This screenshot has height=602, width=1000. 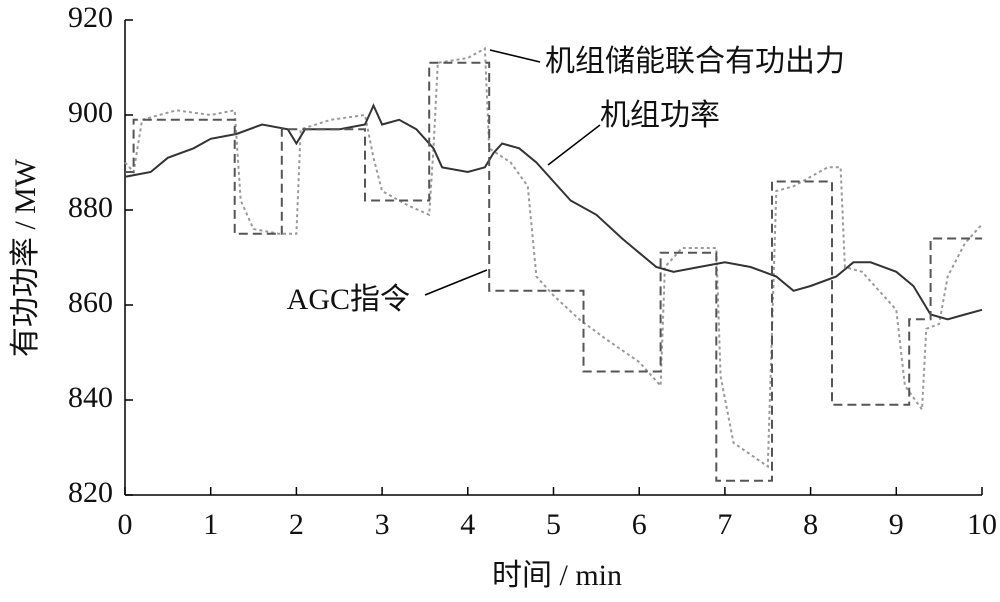 What do you see at coordinates (810, 524) in the screenshot?
I see `x-tick-label: 8` at bounding box center [810, 524].